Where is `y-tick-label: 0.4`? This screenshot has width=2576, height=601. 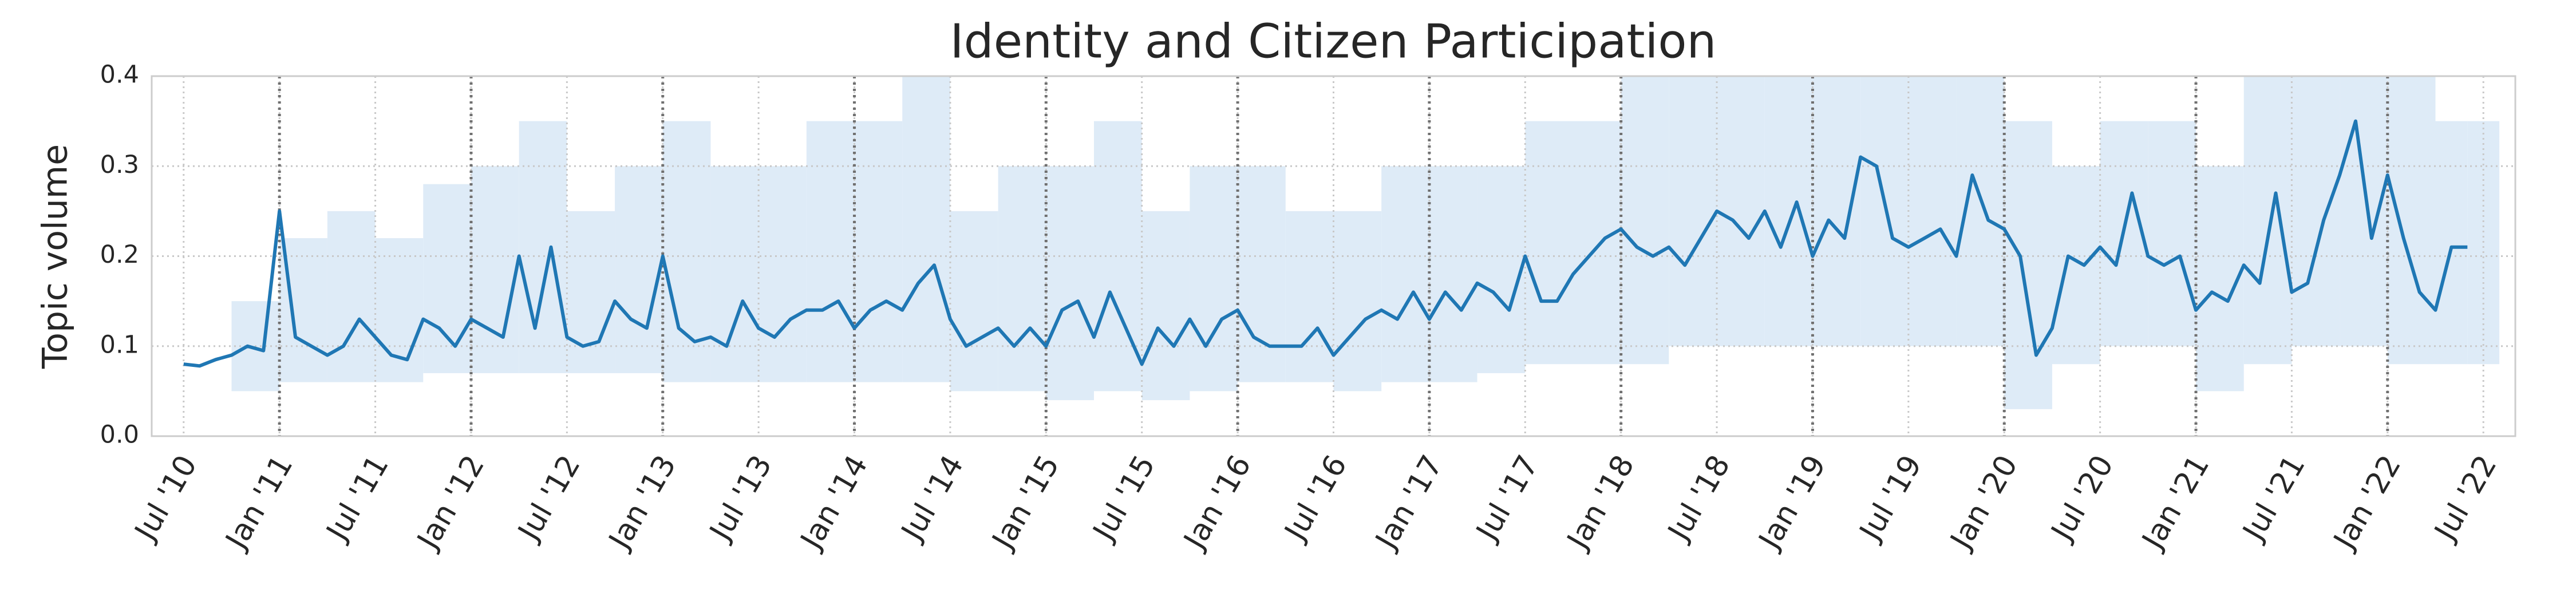
y-tick-label: 0.4 is located at coordinates (119, 75).